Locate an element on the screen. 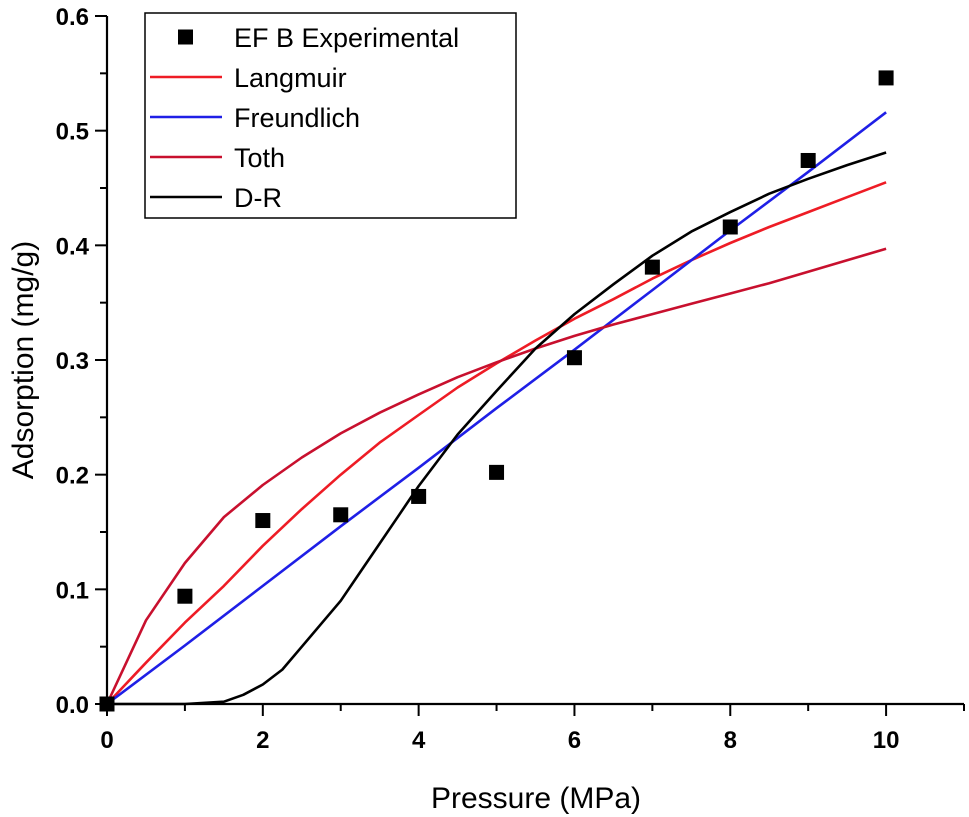  y-tick-label: 0.4 is located at coordinates (73, 246).